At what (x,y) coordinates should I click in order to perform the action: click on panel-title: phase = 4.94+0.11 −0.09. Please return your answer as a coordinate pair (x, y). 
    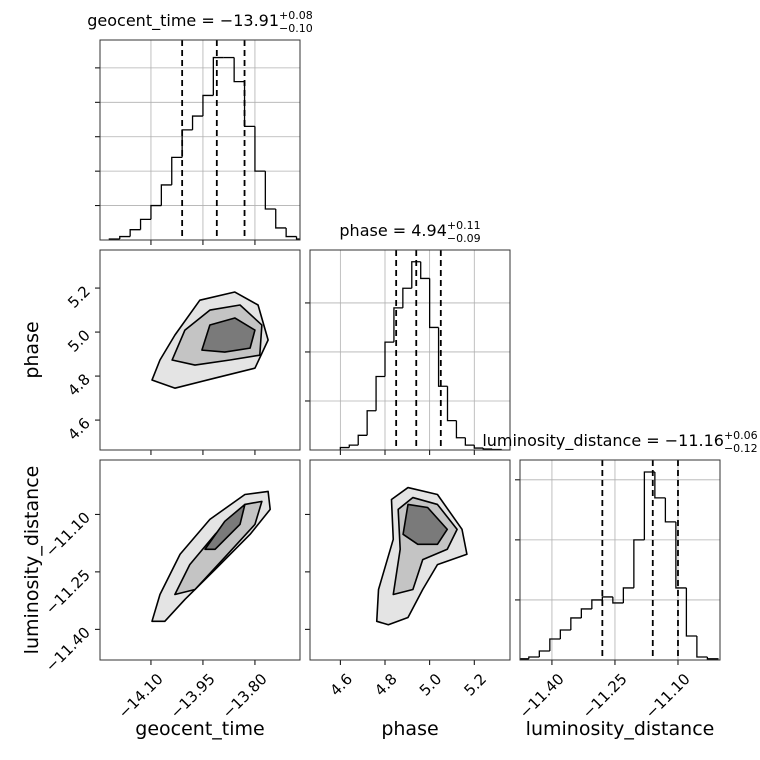
    Looking at the image, I should click on (409, 232).